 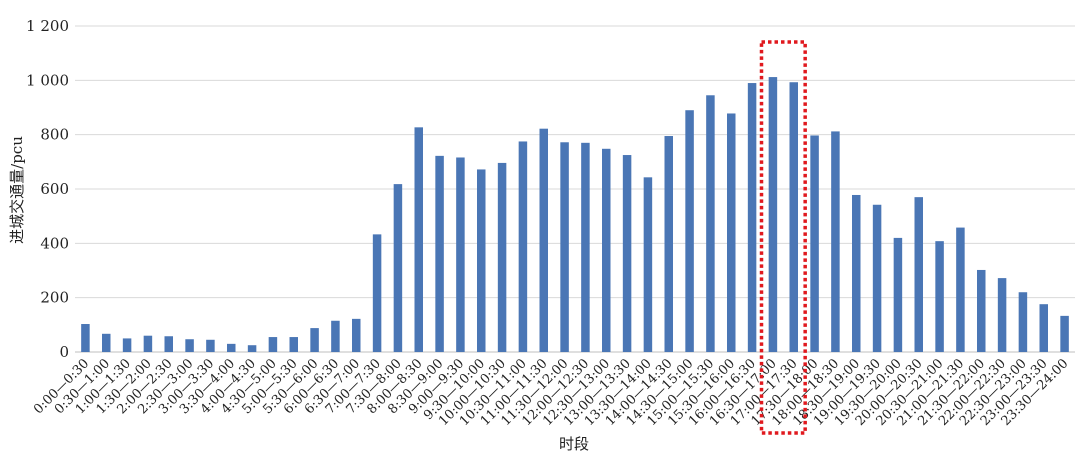 What do you see at coordinates (898, 294) in the screenshot?
I see `bar-19:30—20:00` at bounding box center [898, 294].